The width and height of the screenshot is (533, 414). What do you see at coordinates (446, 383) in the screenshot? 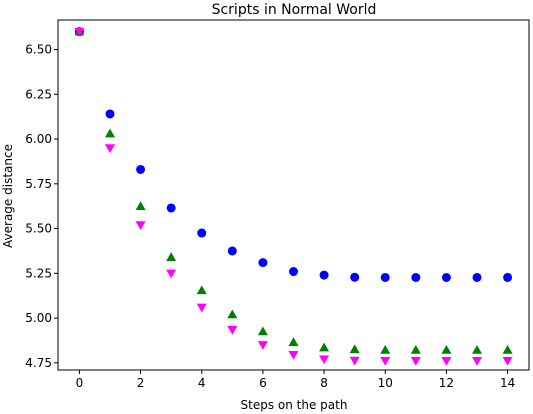
I see `x-tick-label: 12` at bounding box center [446, 383].